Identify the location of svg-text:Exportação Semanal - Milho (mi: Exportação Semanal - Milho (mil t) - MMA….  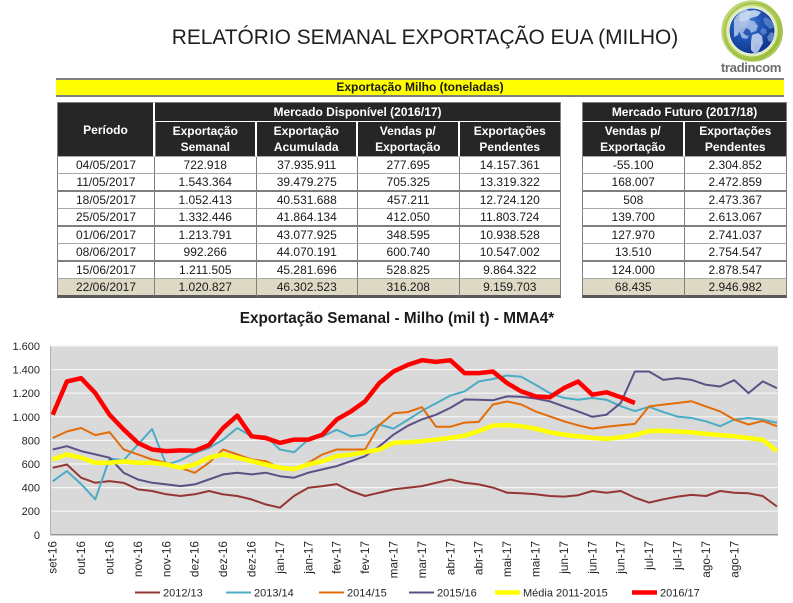
(397, 318).